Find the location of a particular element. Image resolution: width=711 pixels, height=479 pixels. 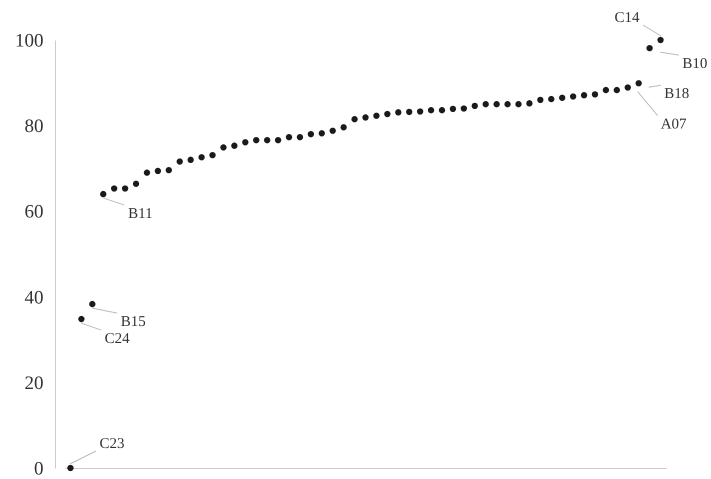

y-tick-label: 40 is located at coordinates (34, 297).